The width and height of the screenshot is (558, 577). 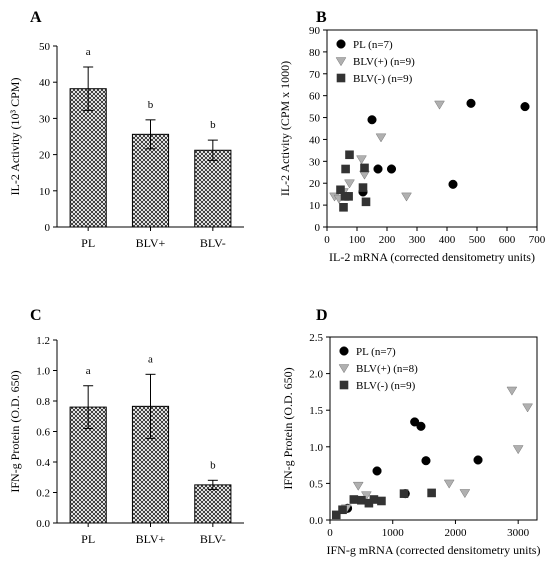 What do you see at coordinates (518, 533) in the screenshot?
I see `x-tick-label: 3000` at bounding box center [518, 533].